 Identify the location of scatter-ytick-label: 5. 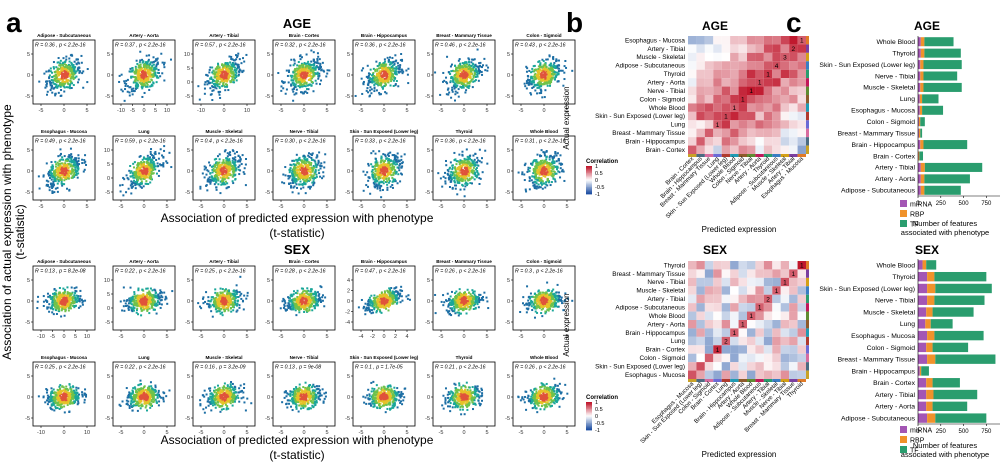
(188, 69).